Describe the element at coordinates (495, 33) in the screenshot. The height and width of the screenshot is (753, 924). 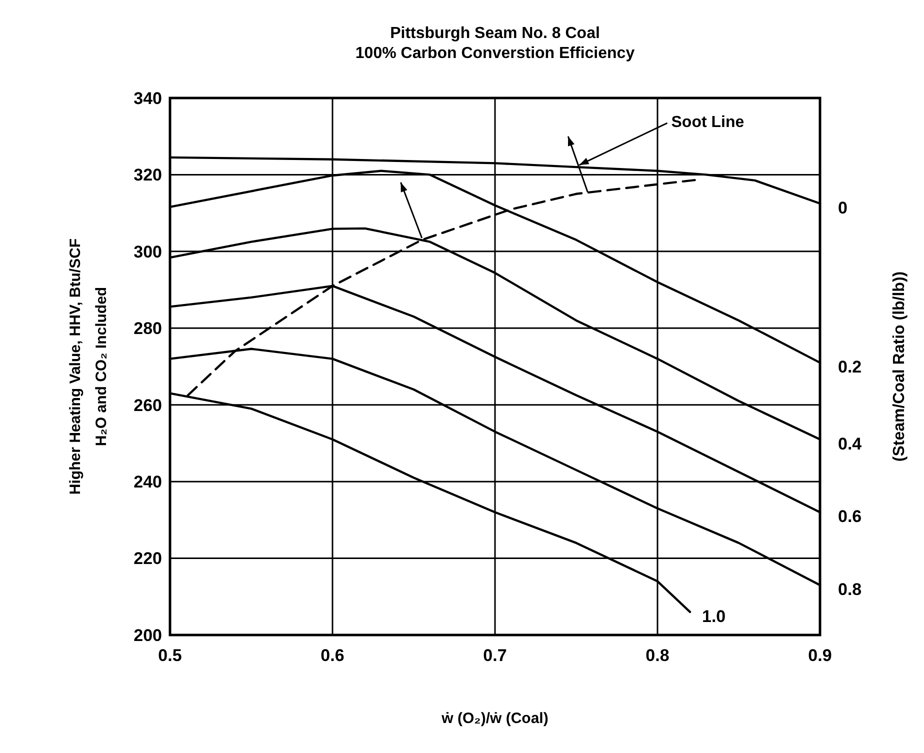
I see `chart-title: Pittsburgh Seam No. 8 Coal` at that location.